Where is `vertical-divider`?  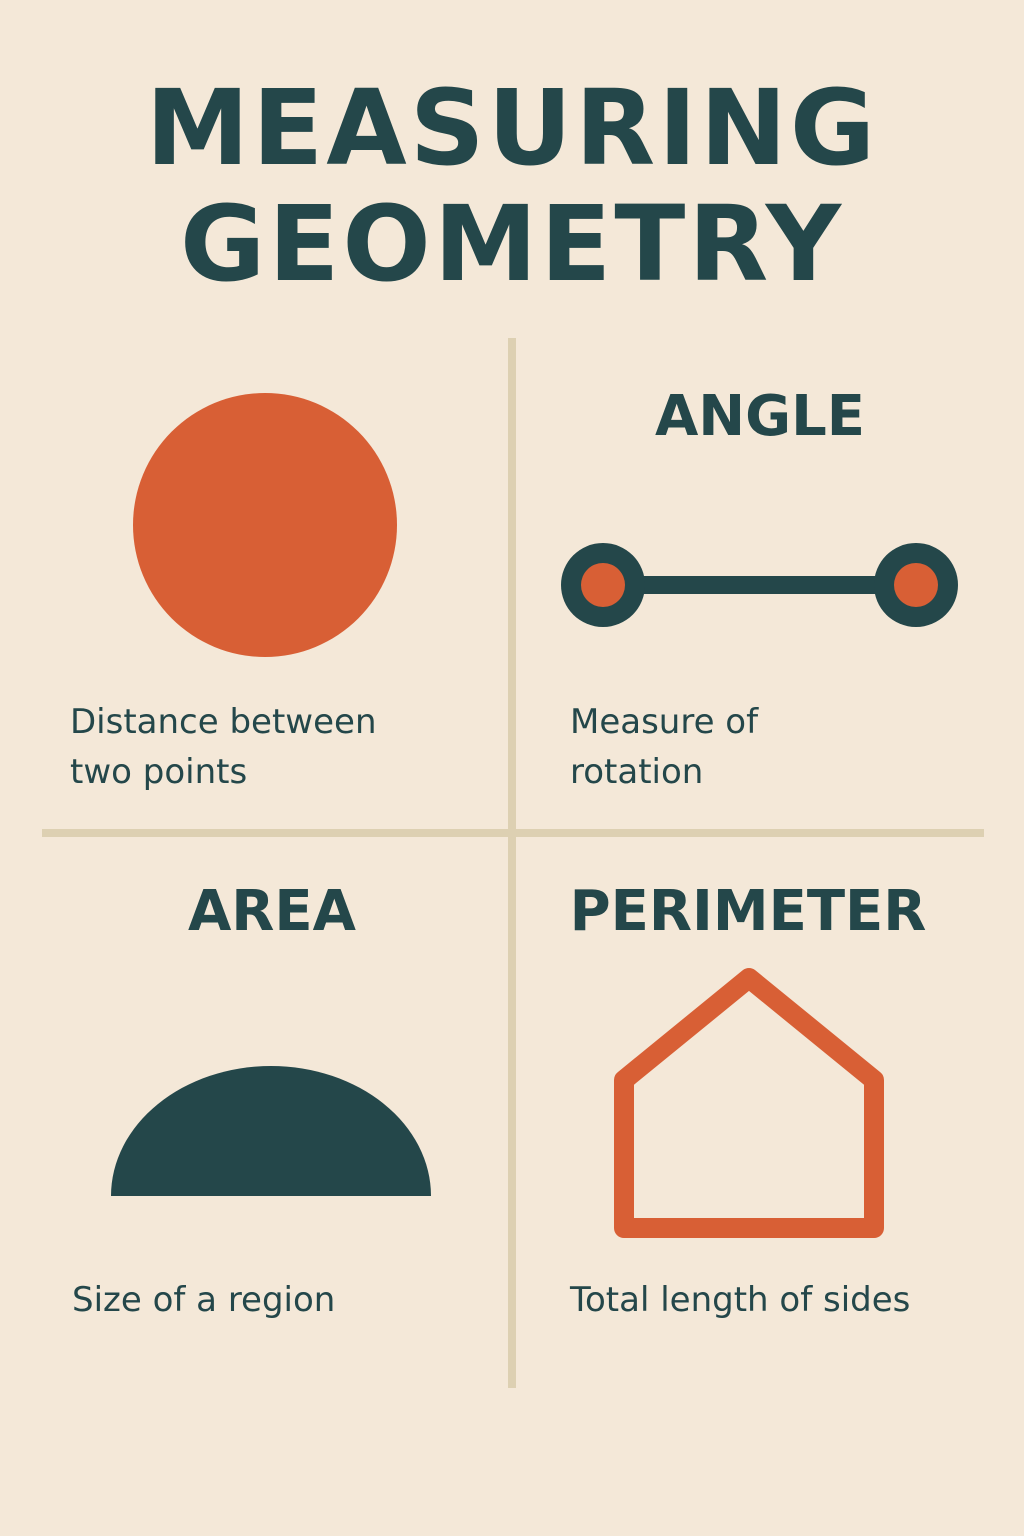
vertical-divider is located at coordinates (512, 863).